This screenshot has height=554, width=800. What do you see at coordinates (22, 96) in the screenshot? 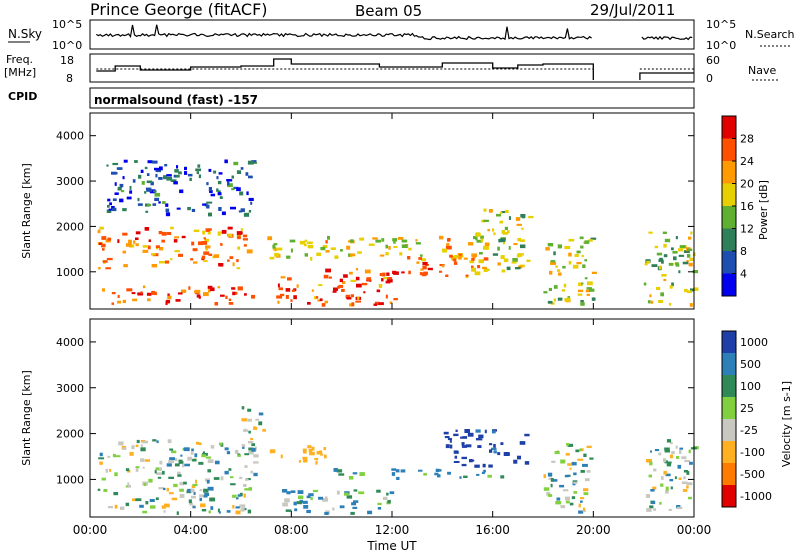
I see `cpid-label: CPID` at bounding box center [22, 96].